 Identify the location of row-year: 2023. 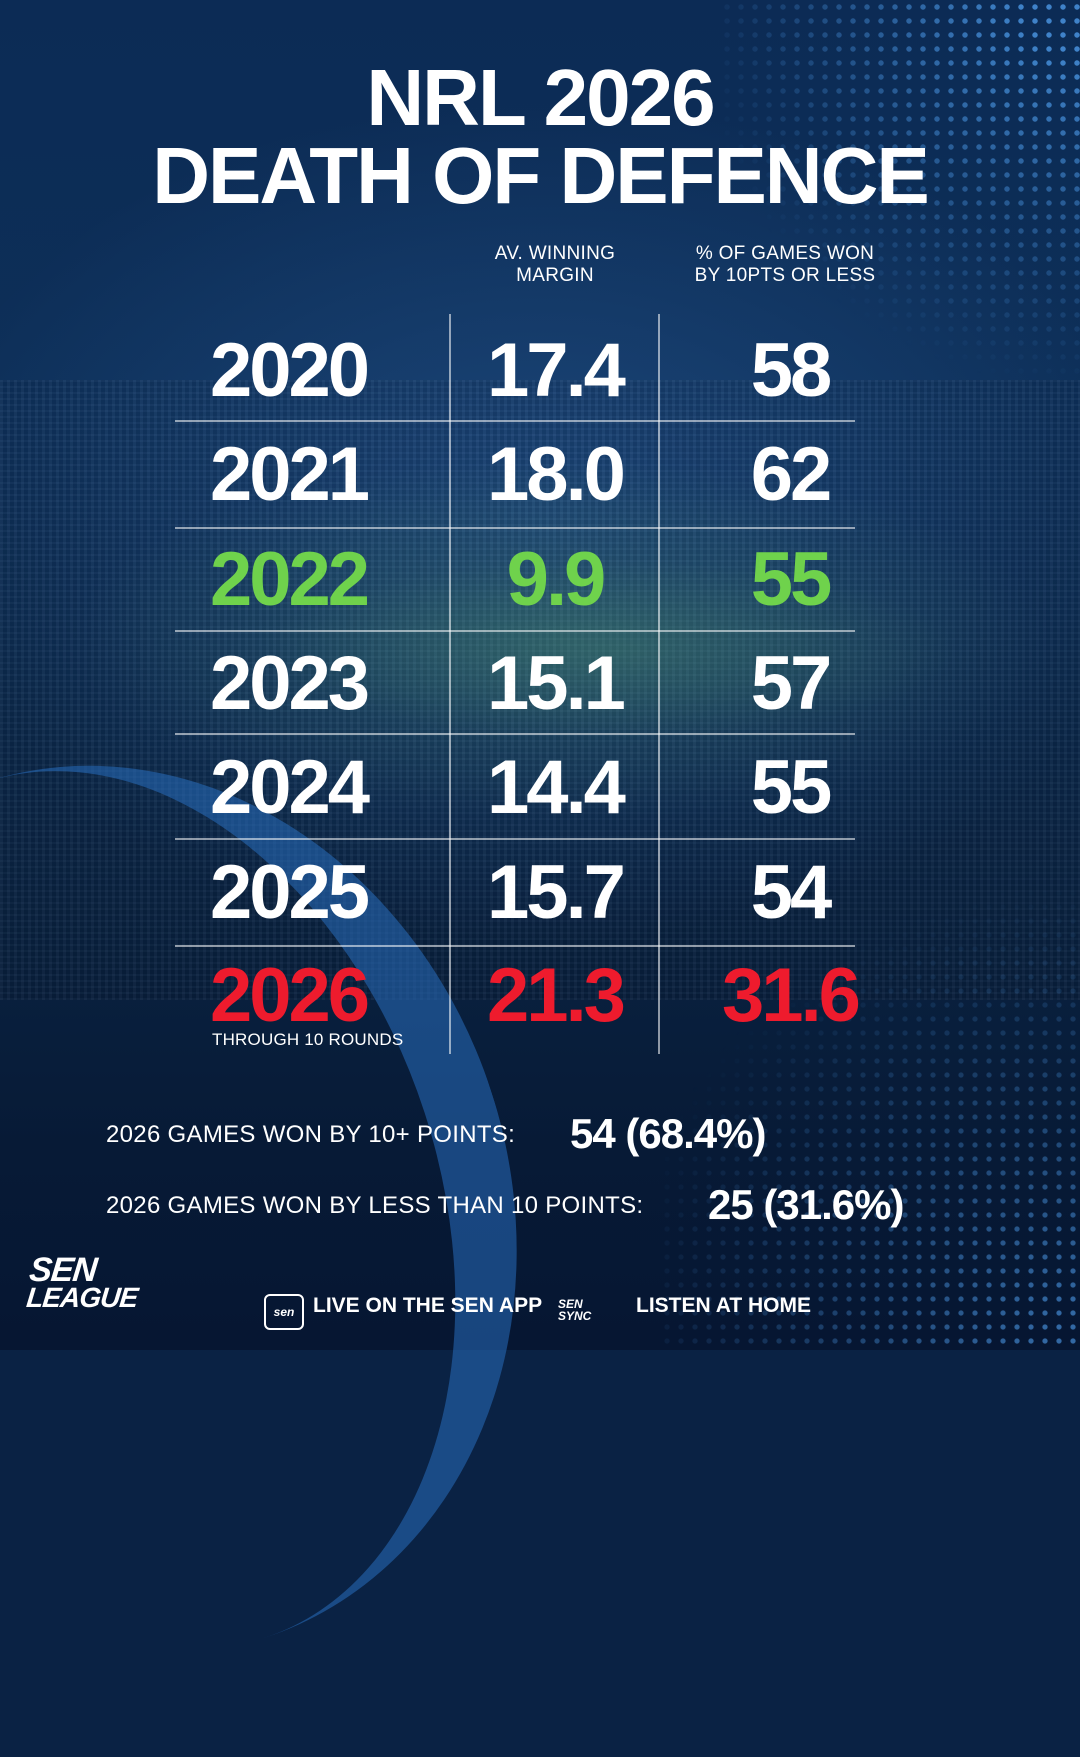
(290, 683).